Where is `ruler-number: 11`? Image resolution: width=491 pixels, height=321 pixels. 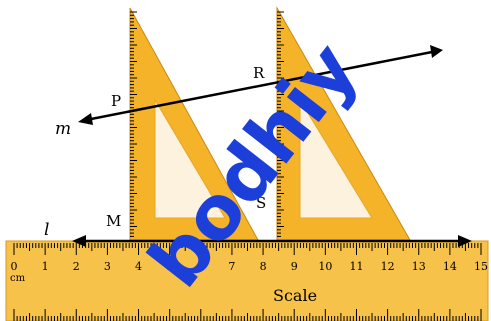
ruler-number: 11 is located at coordinates (356, 266).